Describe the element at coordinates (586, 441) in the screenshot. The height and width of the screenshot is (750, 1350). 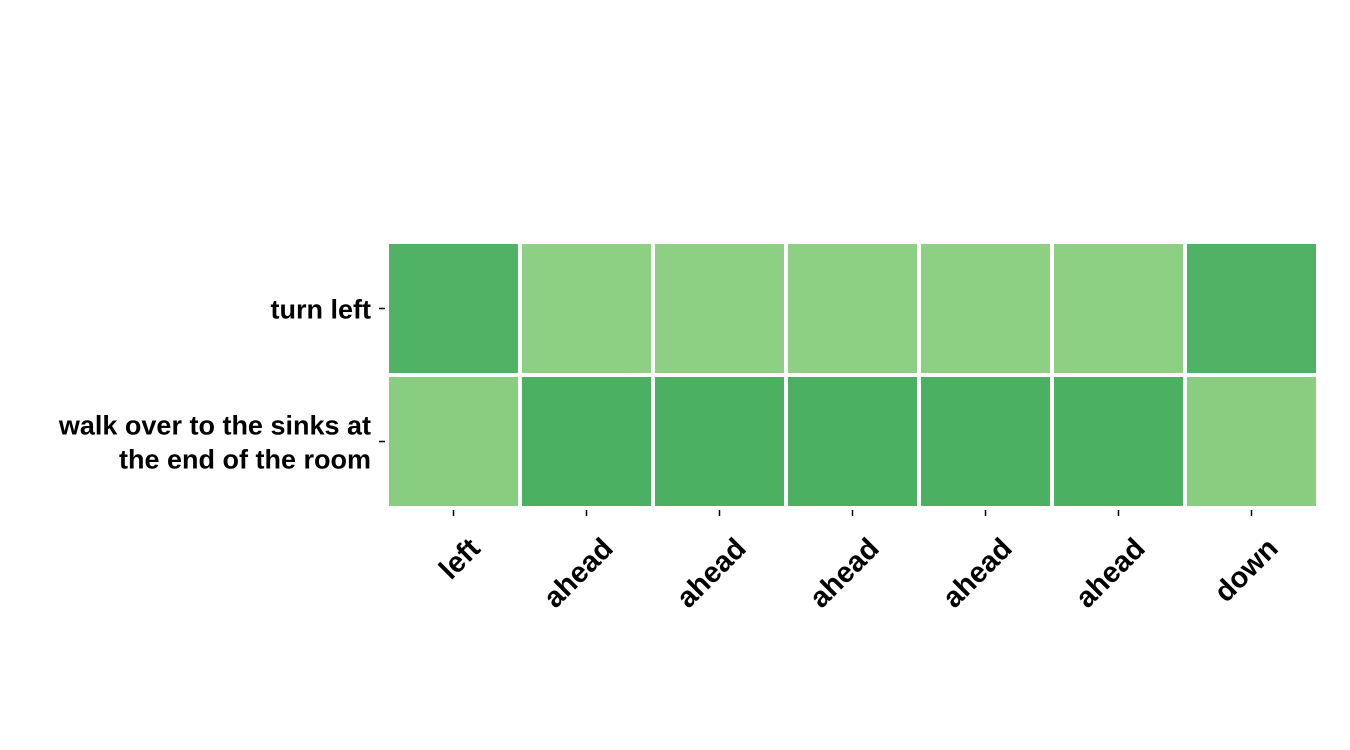
I see `heatmap-cell-r1-c1` at that location.